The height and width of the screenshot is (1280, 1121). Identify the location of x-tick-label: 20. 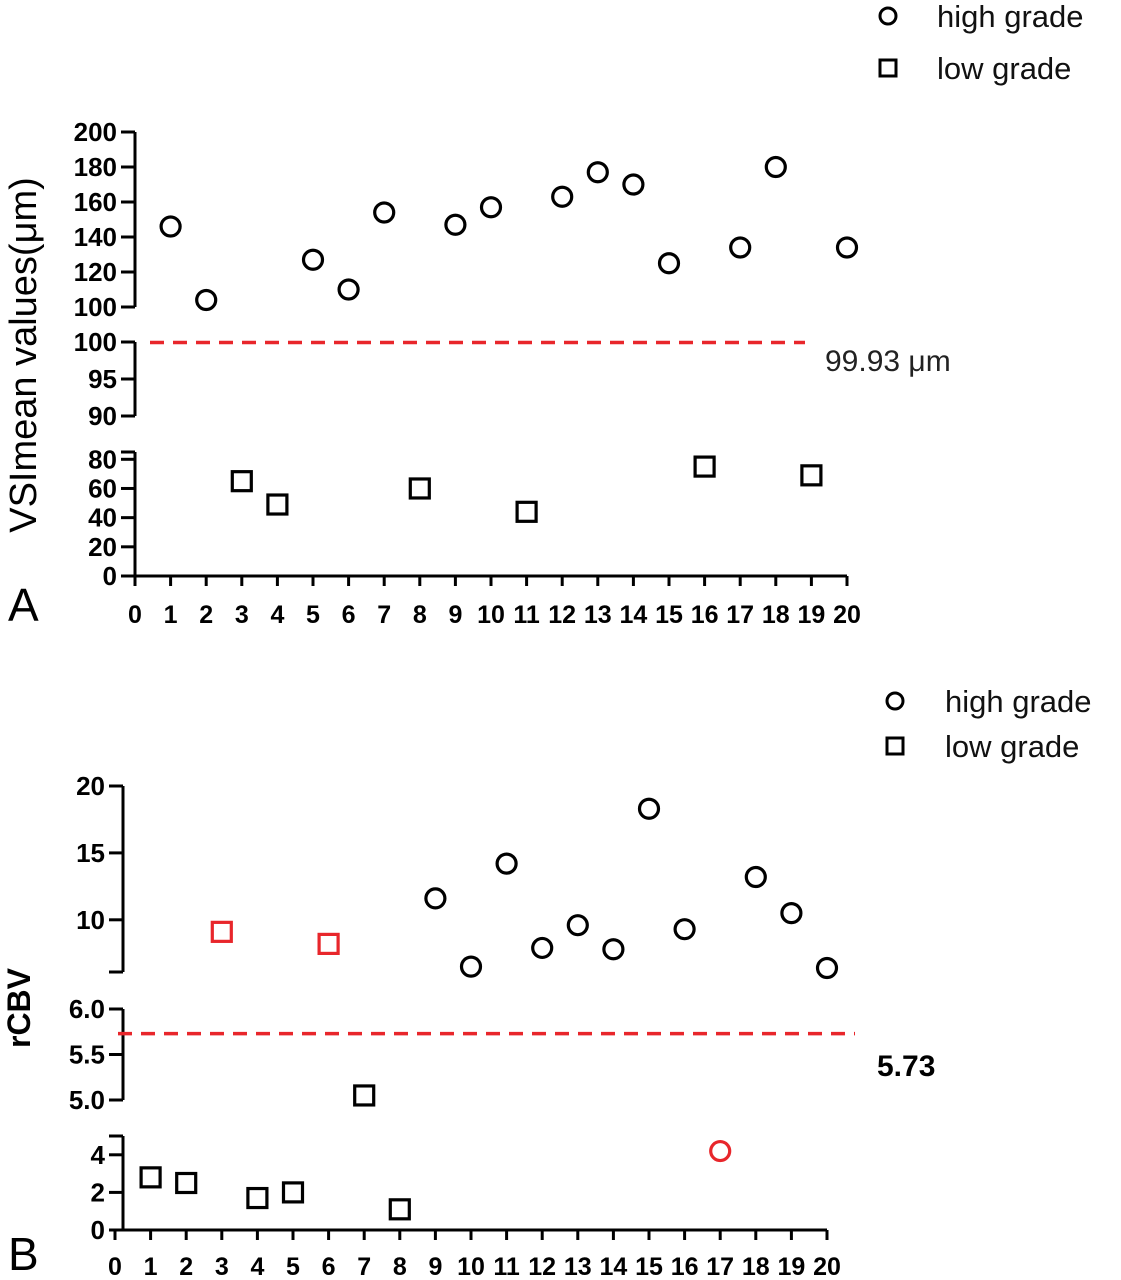
(847, 615).